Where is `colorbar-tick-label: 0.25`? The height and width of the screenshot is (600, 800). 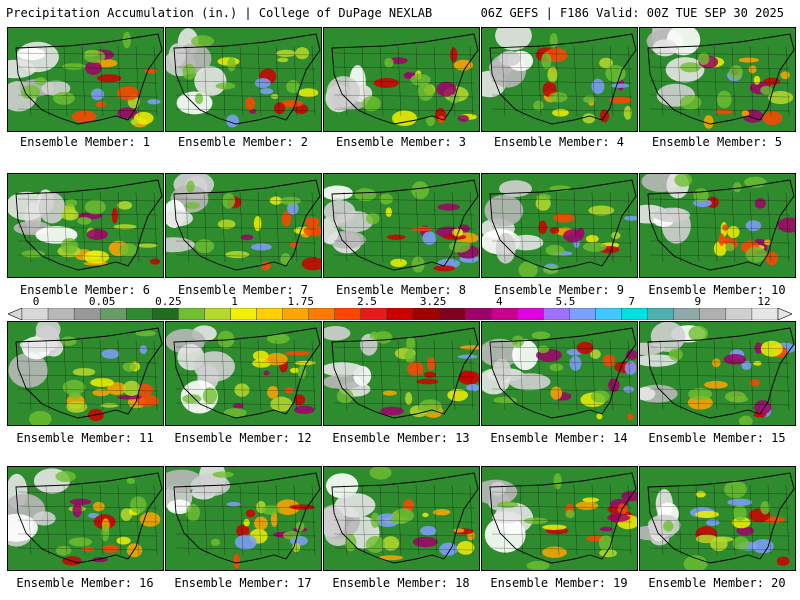 colorbar-tick-label: 0.25 is located at coordinates (168, 301).